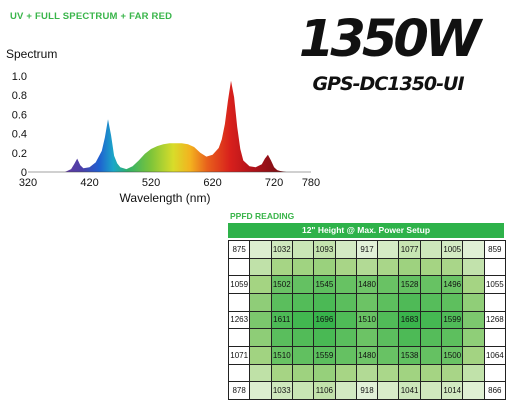  What do you see at coordinates (239, 355) in the screenshot?
I see `ppfd-cell: 1071` at bounding box center [239, 355].